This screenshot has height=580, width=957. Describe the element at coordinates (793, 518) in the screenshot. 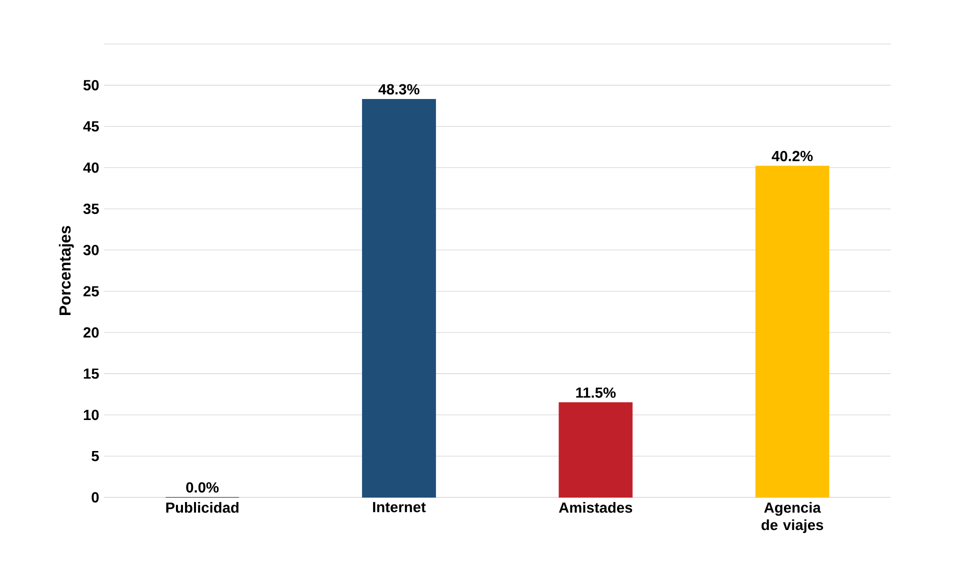

I see `x-tick-label: Agencia de viajes` at that location.